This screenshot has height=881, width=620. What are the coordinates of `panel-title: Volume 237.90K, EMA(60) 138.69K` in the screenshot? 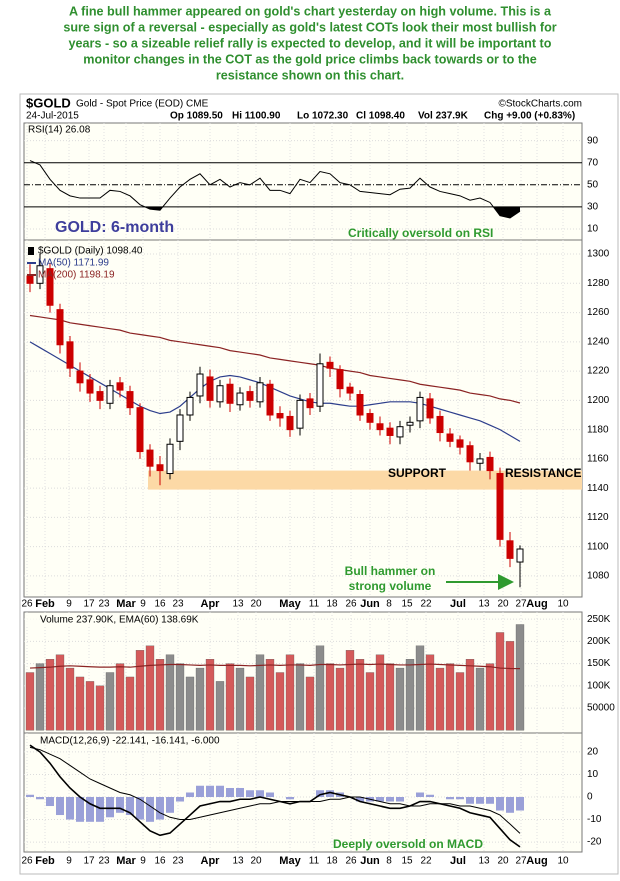 It's located at (119, 620).